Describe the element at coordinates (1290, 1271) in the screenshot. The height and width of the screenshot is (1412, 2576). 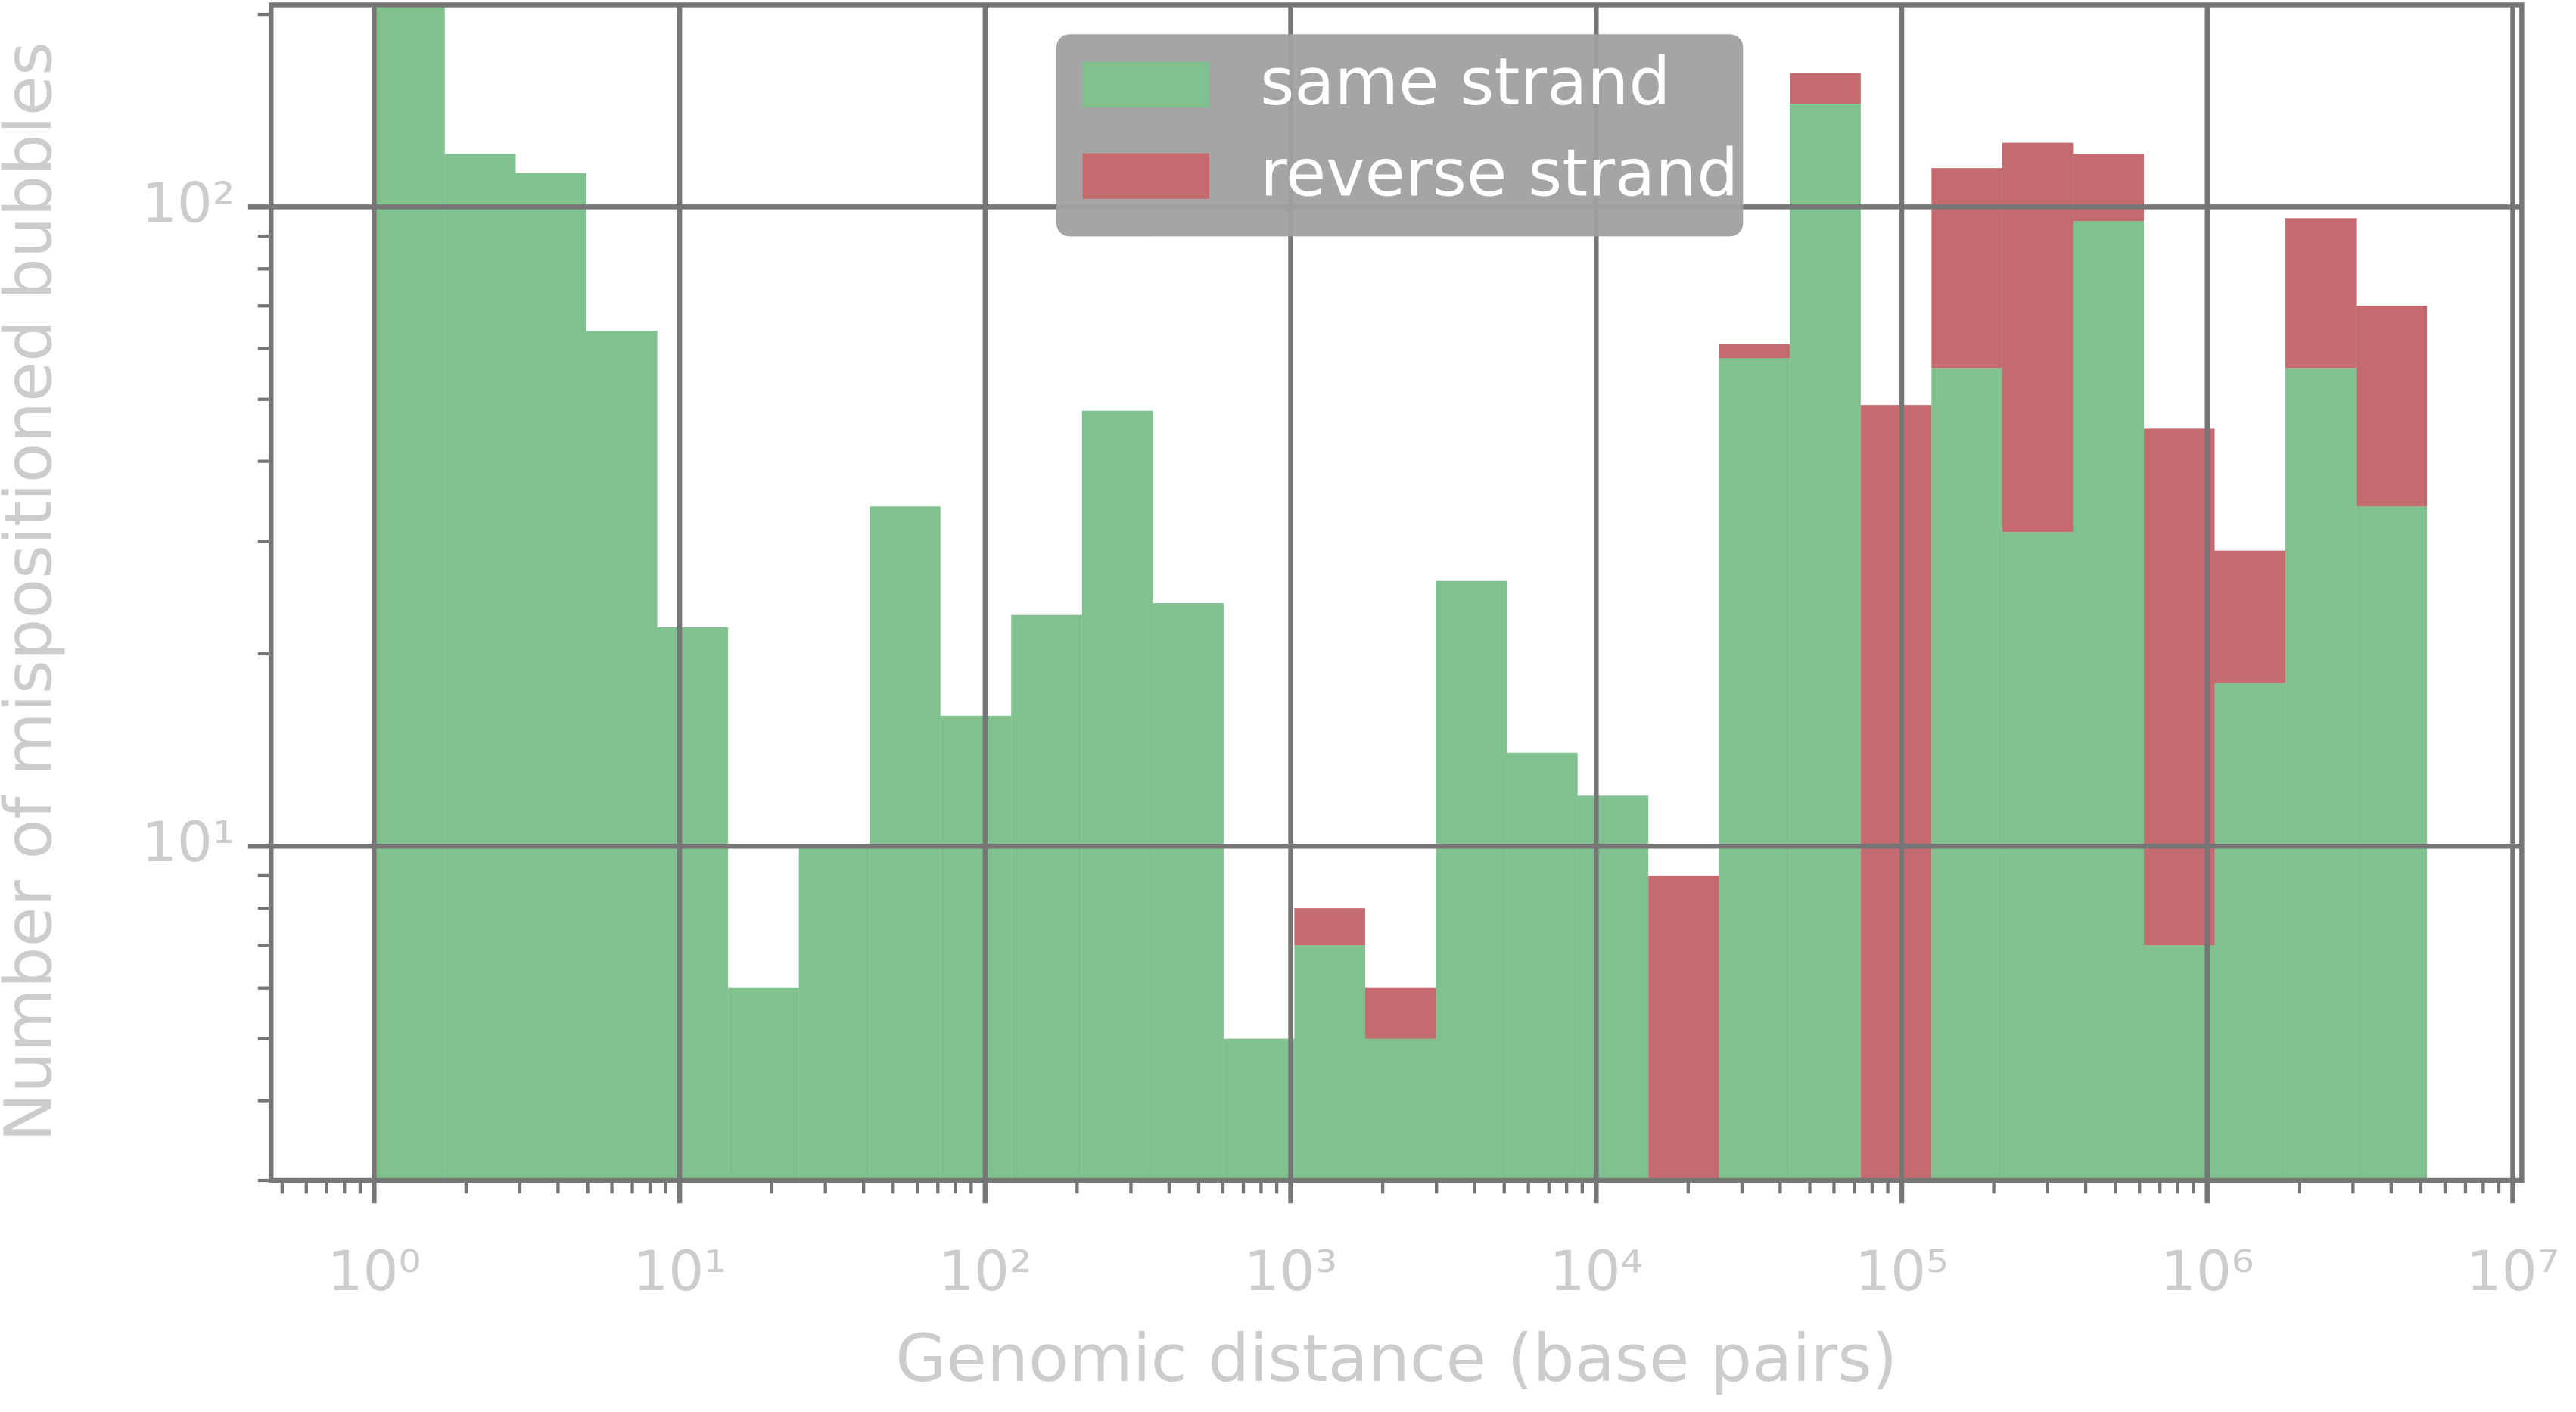
I see `x-tick-label: 10³` at that location.